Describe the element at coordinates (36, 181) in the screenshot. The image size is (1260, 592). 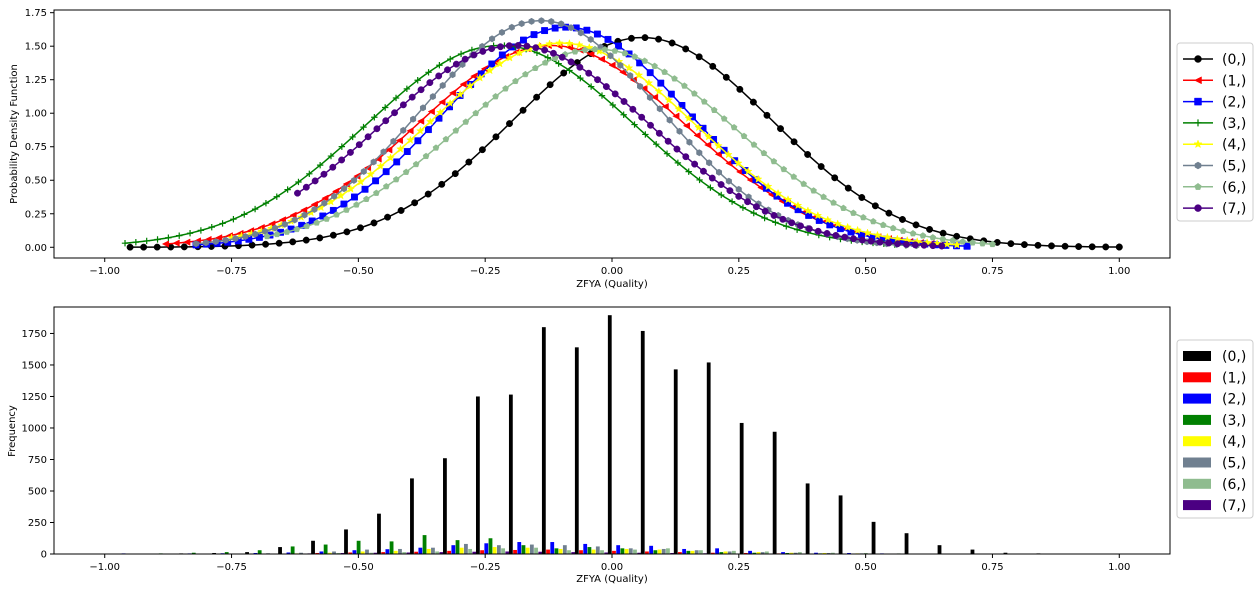
I see `pdf-y-tick-label: 0.50` at that location.